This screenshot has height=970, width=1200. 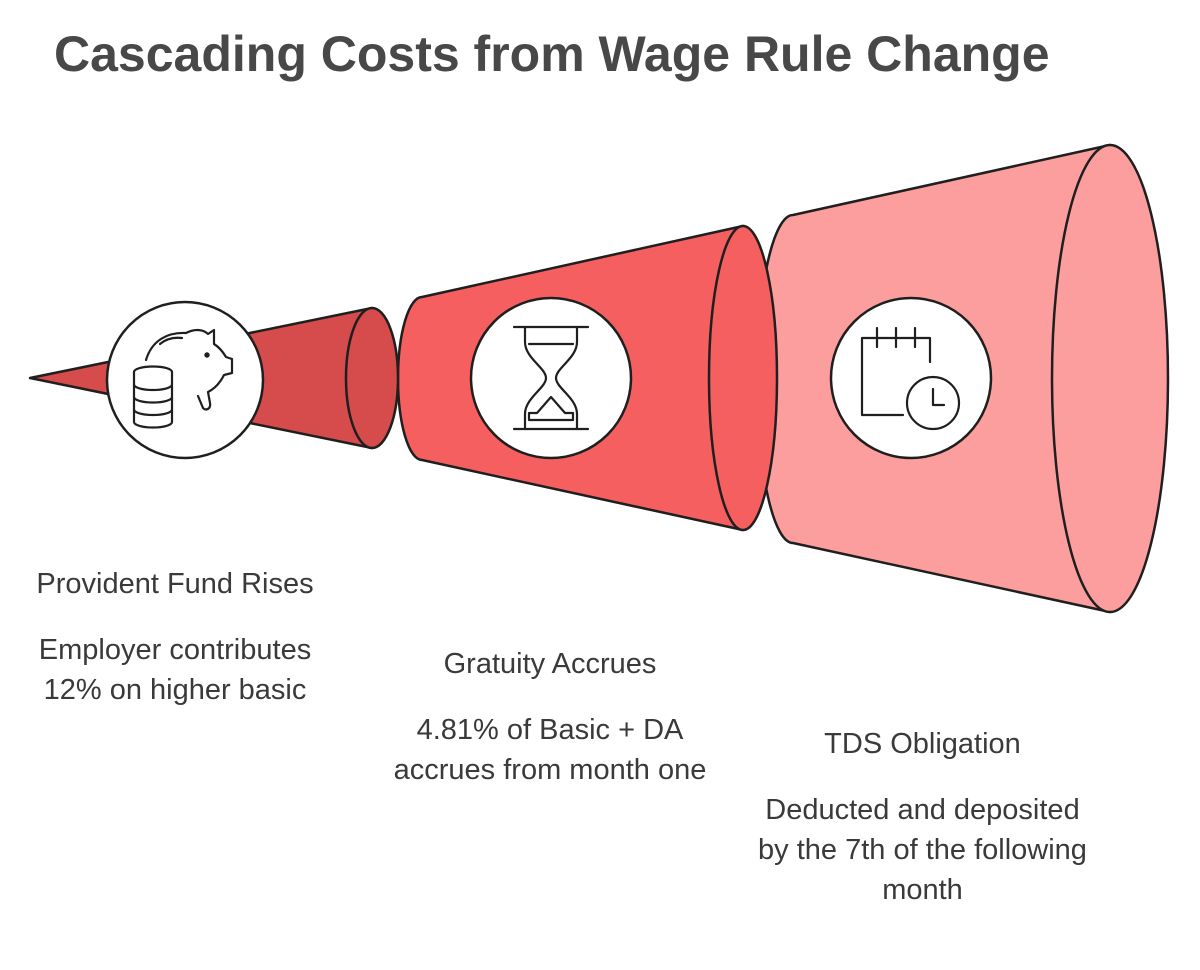 What do you see at coordinates (372, 378) in the screenshot?
I see `stage-1-cone-face` at bounding box center [372, 378].